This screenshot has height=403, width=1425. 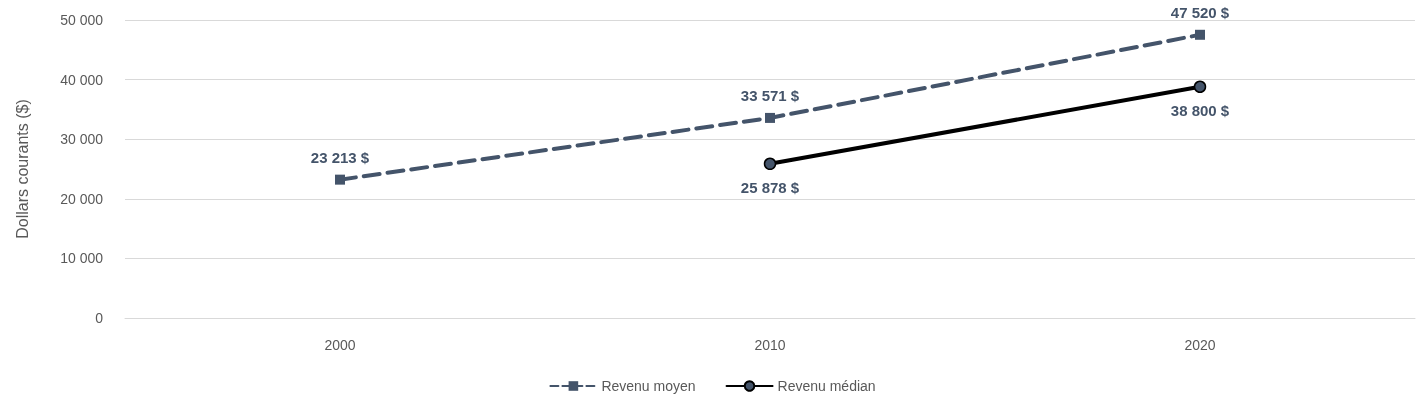 I want to click on y-axis-title: Dollars courants ($), so click(x=22, y=169).